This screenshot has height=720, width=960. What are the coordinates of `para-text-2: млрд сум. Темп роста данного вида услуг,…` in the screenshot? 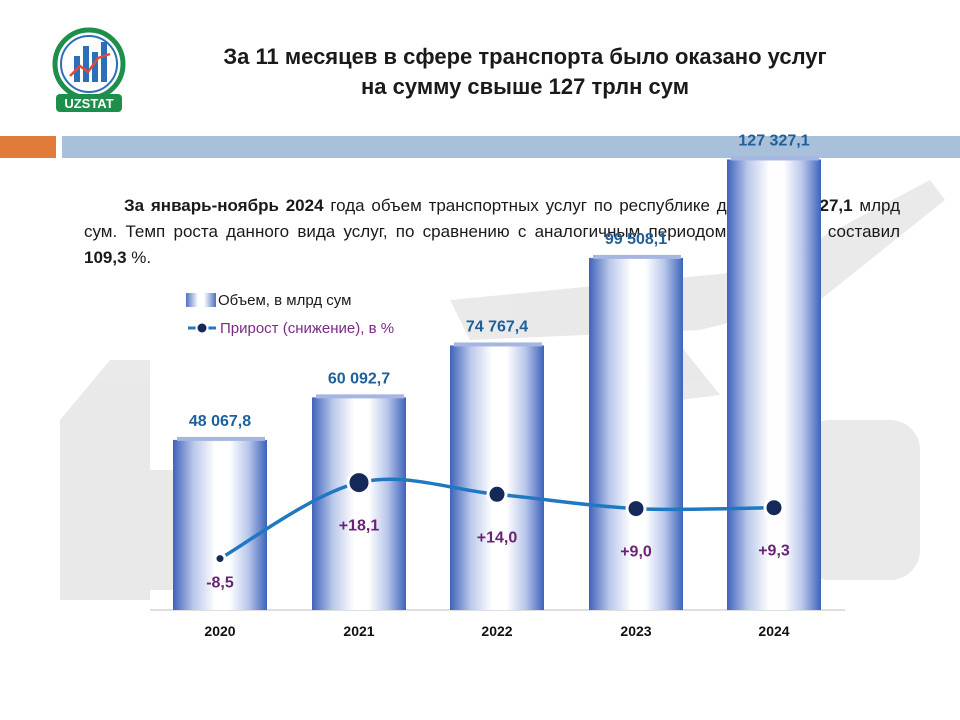 It's located at (492, 218).